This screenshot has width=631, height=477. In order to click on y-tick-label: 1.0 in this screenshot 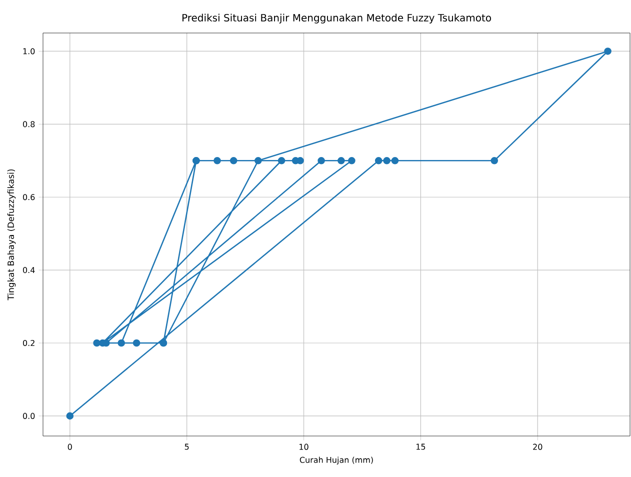, I will do `click(29, 51)`.